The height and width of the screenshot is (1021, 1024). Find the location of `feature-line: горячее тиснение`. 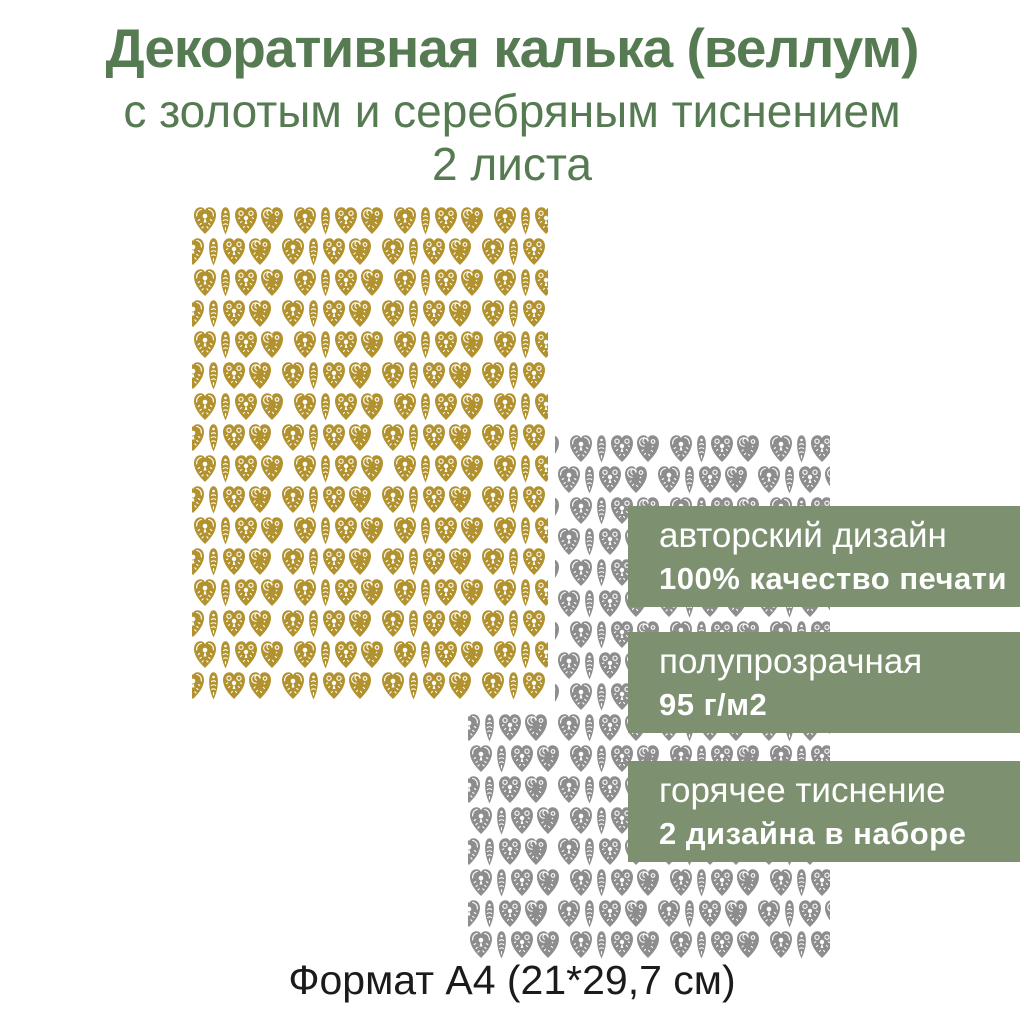

feature-line: горячее тиснение is located at coordinates (802, 791).